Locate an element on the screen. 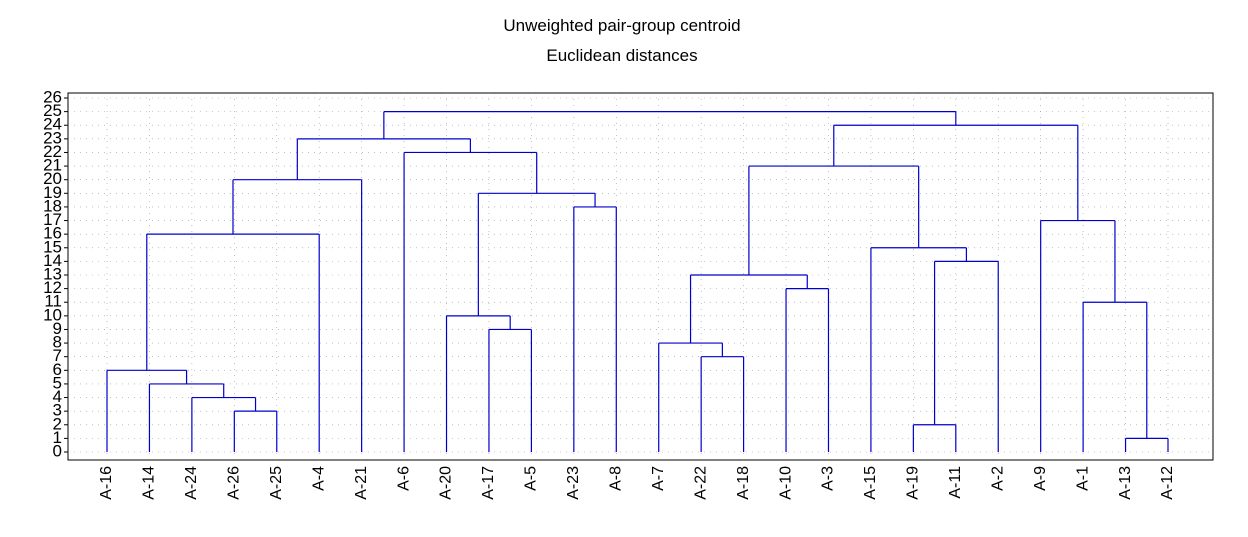 Image resolution: width=1248 pixels, height=537 pixels. leaf-label: A-14 is located at coordinates (149, 483).